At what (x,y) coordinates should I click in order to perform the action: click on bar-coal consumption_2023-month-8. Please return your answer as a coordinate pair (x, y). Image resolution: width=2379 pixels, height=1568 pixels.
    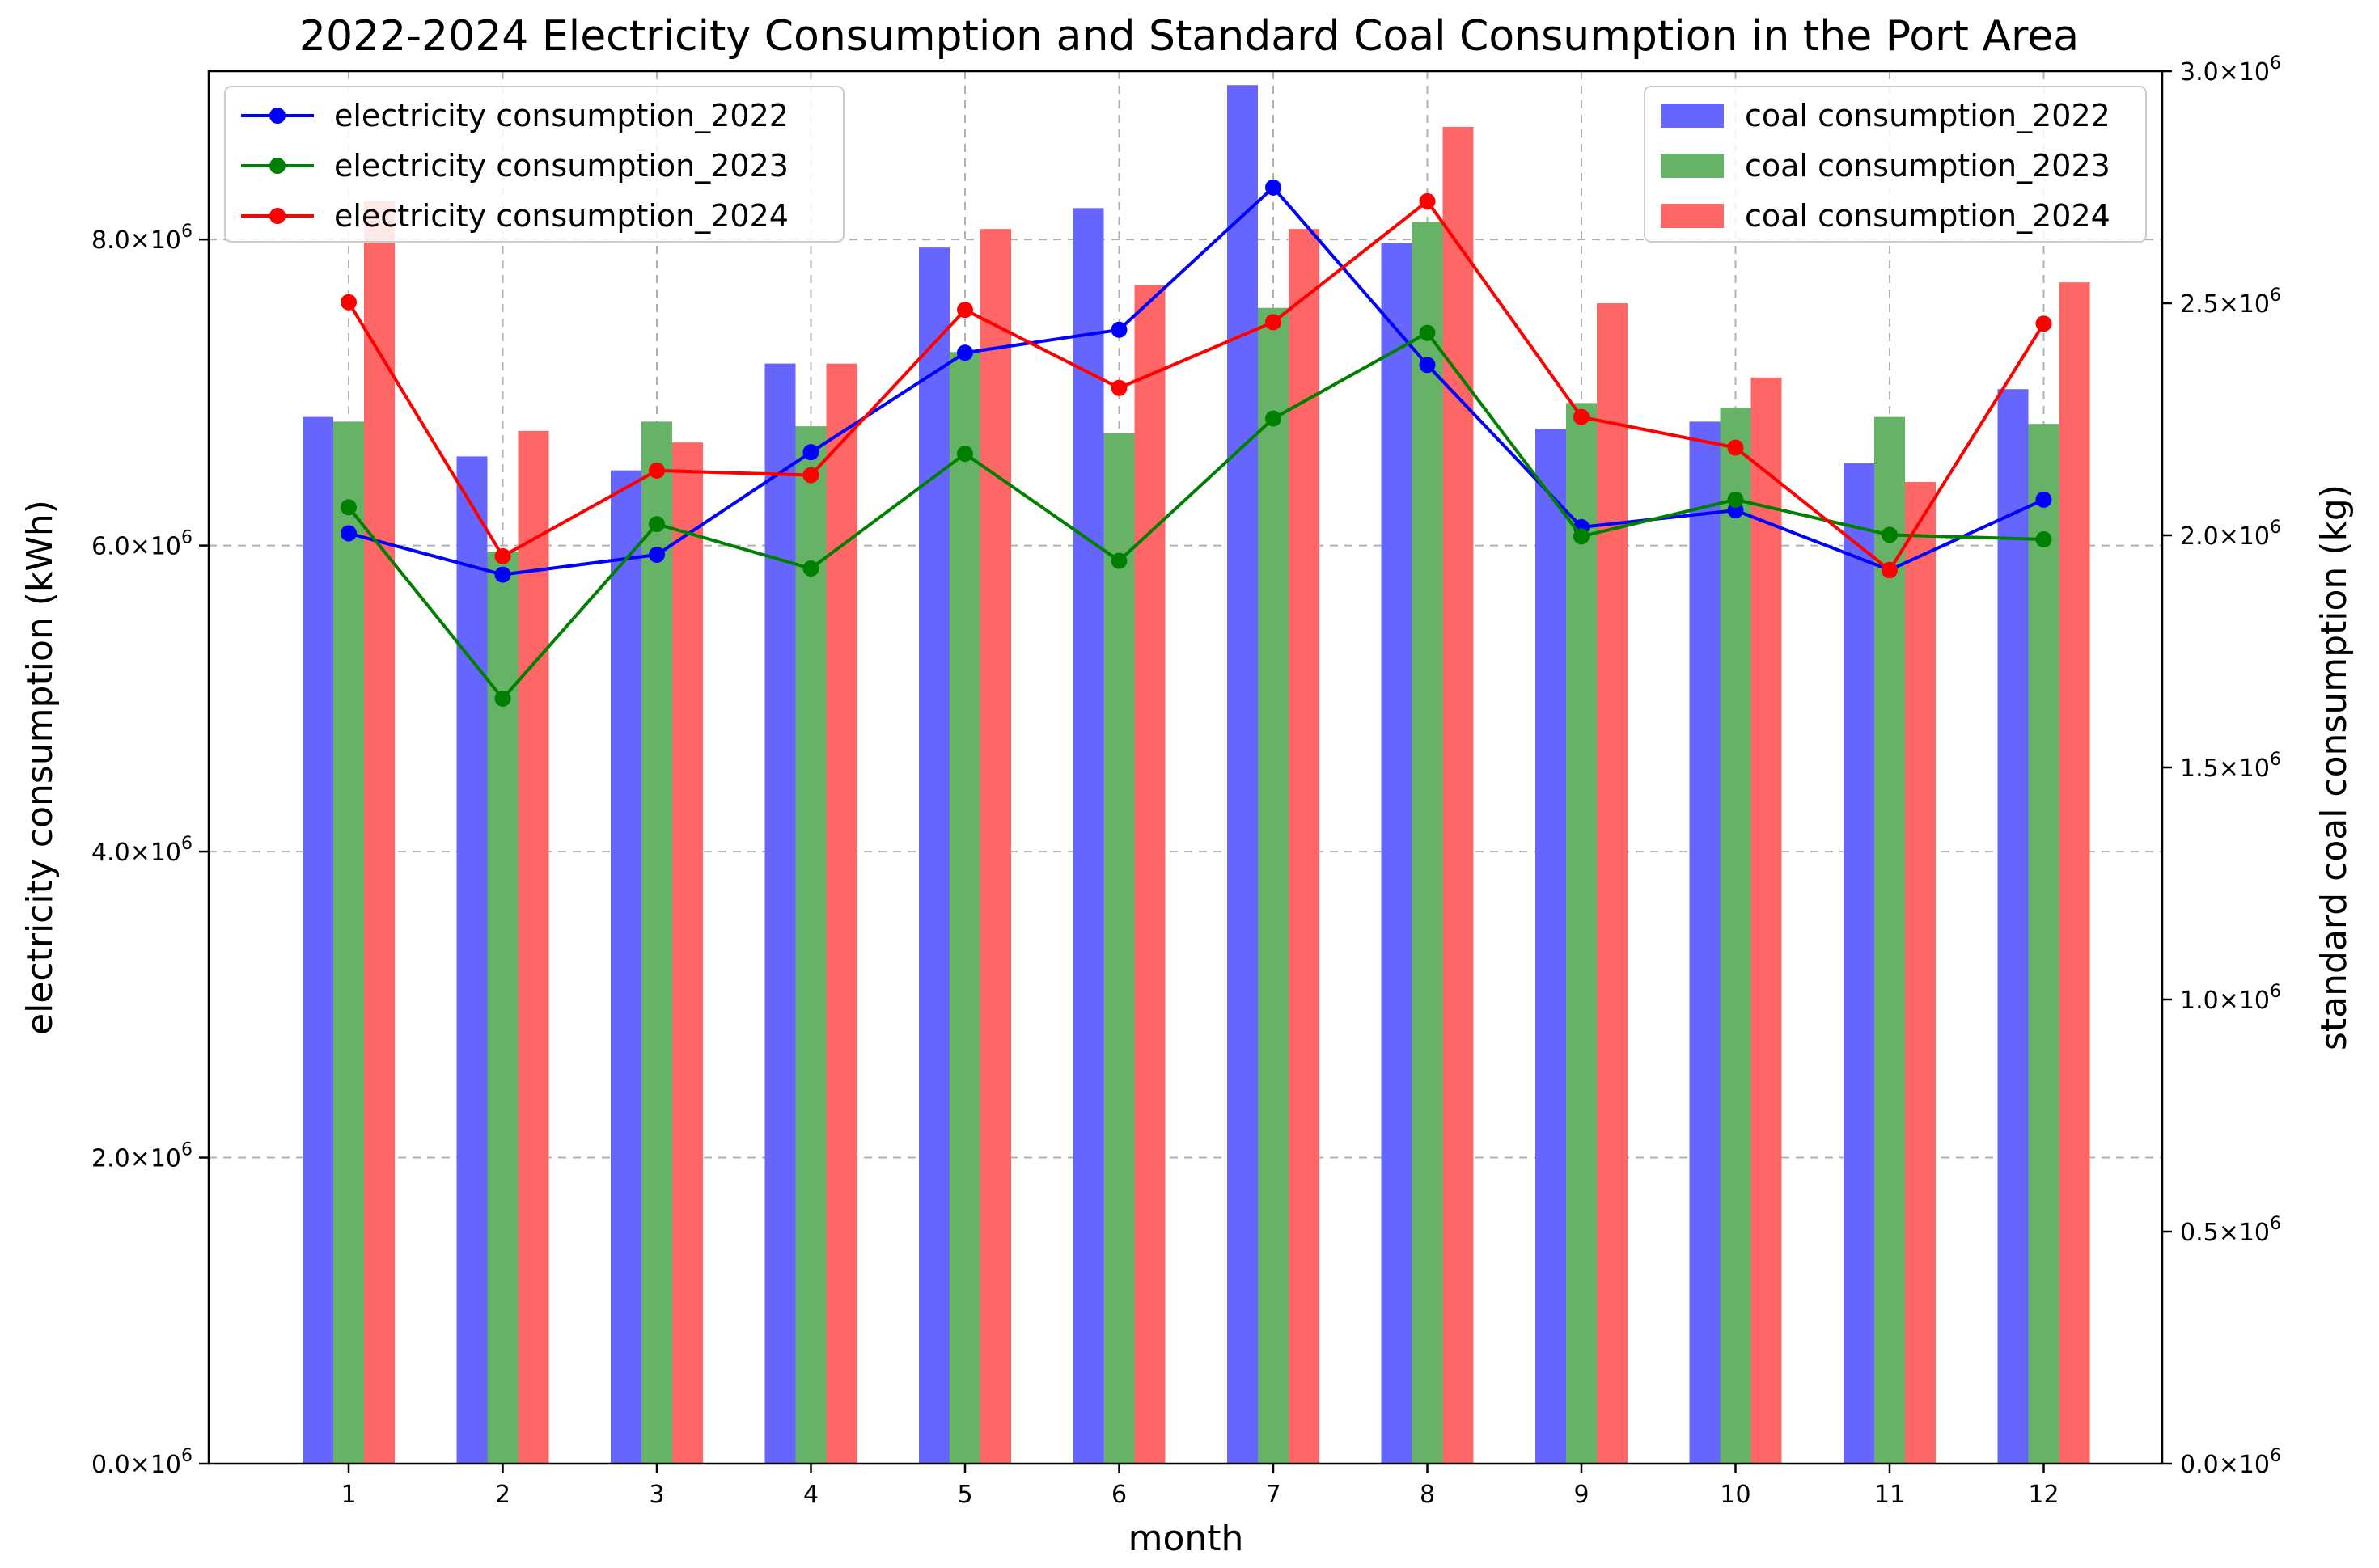
    Looking at the image, I should click on (1427, 843).